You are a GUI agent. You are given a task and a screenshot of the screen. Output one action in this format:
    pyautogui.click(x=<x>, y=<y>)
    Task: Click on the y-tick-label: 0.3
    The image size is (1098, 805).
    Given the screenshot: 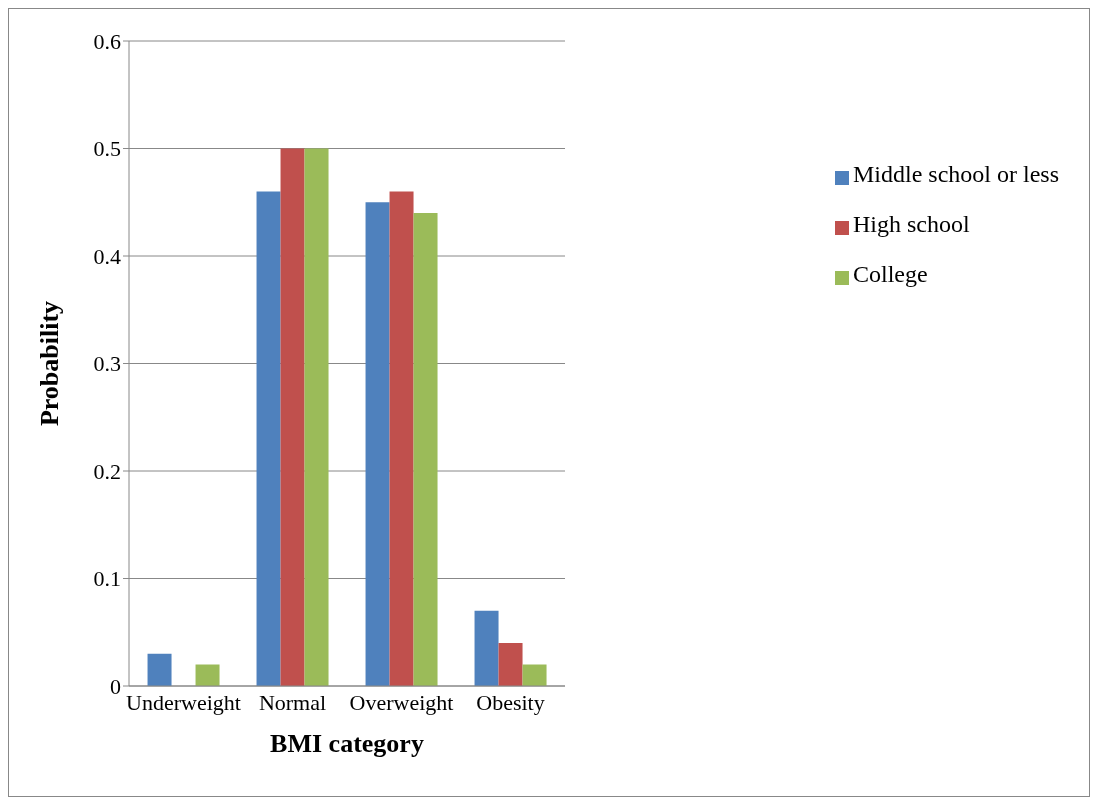 What is the action you would take?
    pyautogui.click(x=107, y=364)
    